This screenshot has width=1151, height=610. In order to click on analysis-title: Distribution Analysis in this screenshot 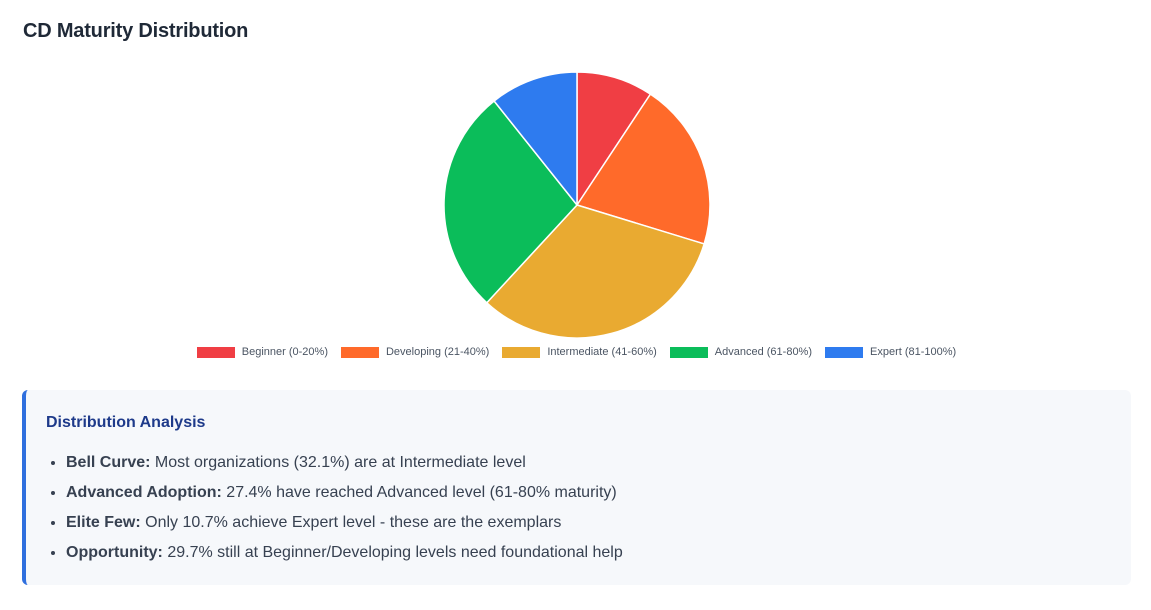, I will do `click(126, 422)`.